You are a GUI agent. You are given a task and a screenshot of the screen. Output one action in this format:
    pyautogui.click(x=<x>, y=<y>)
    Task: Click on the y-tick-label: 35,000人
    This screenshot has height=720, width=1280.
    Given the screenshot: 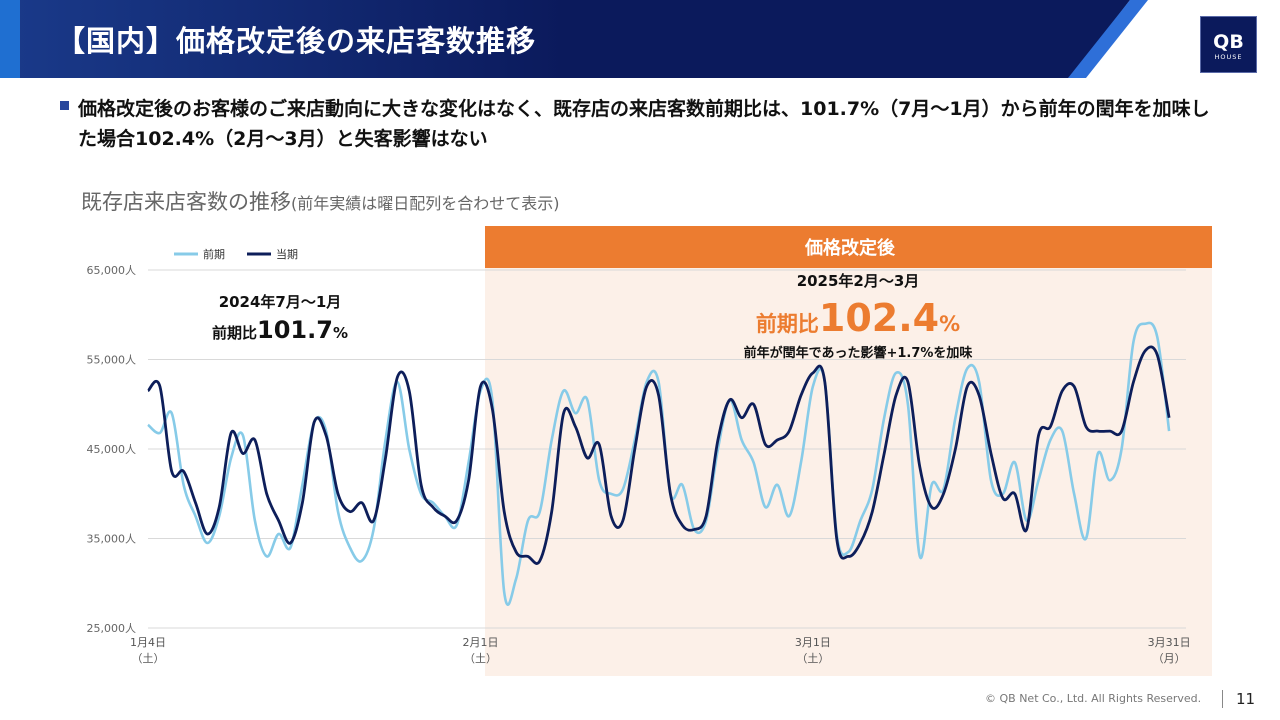 What is the action you would take?
    pyautogui.click(x=112, y=539)
    